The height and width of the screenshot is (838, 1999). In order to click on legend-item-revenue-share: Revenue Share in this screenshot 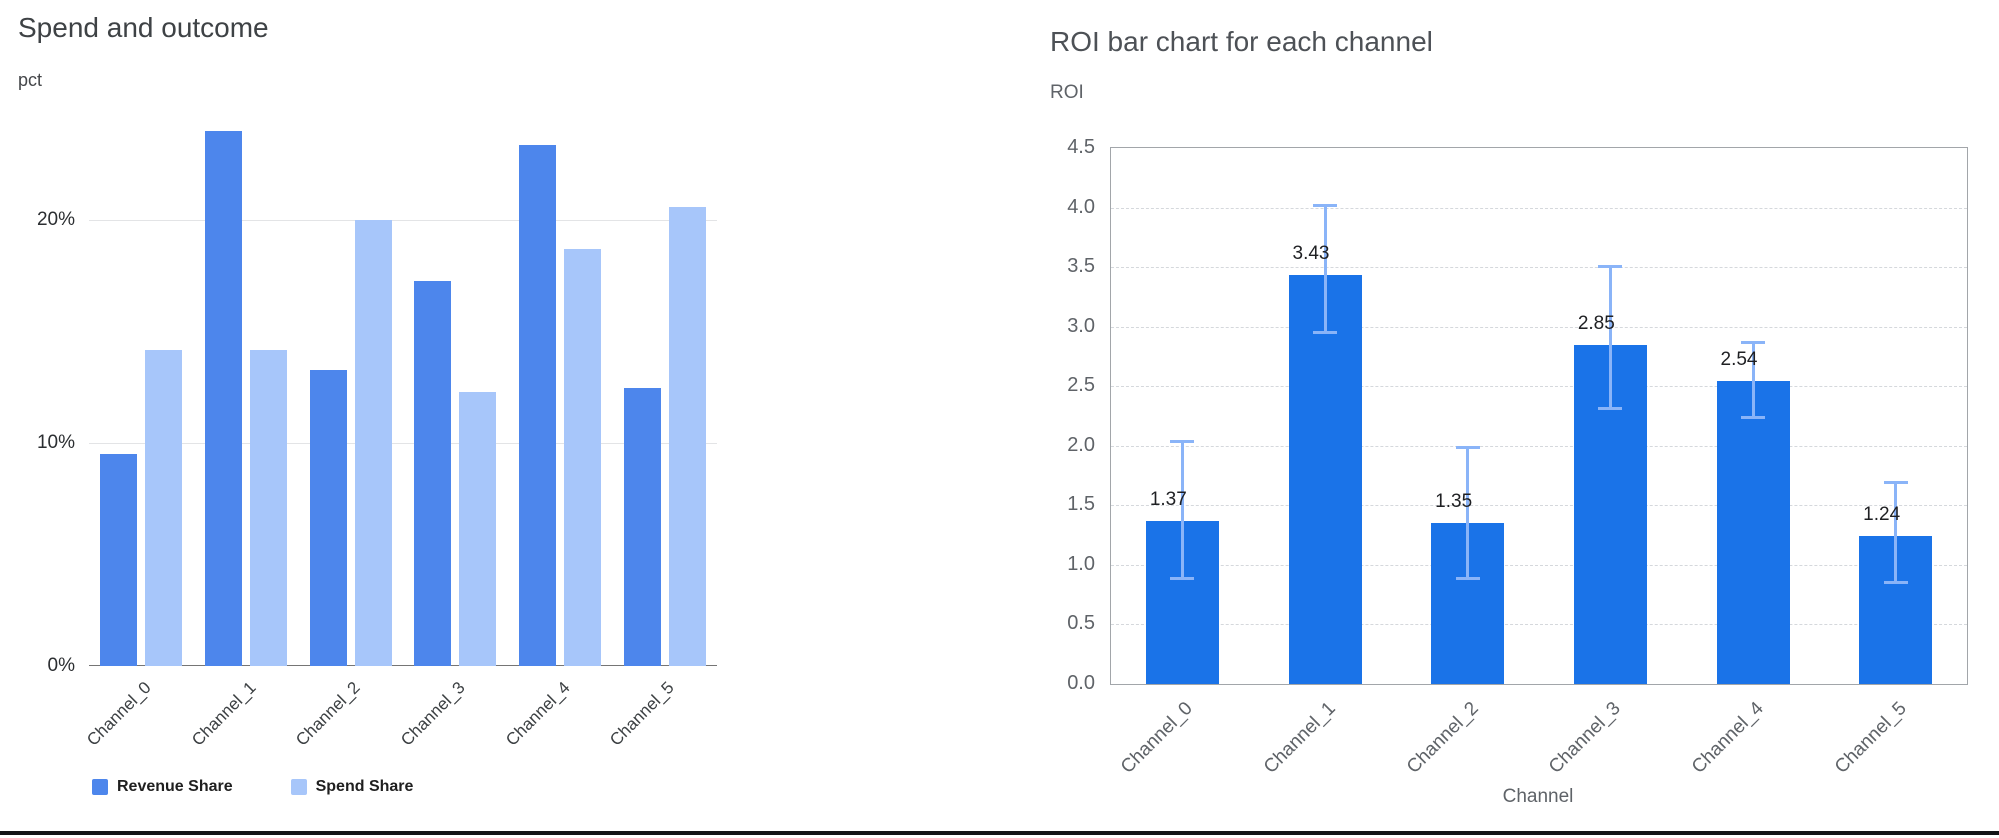, I will do `click(162, 787)`.